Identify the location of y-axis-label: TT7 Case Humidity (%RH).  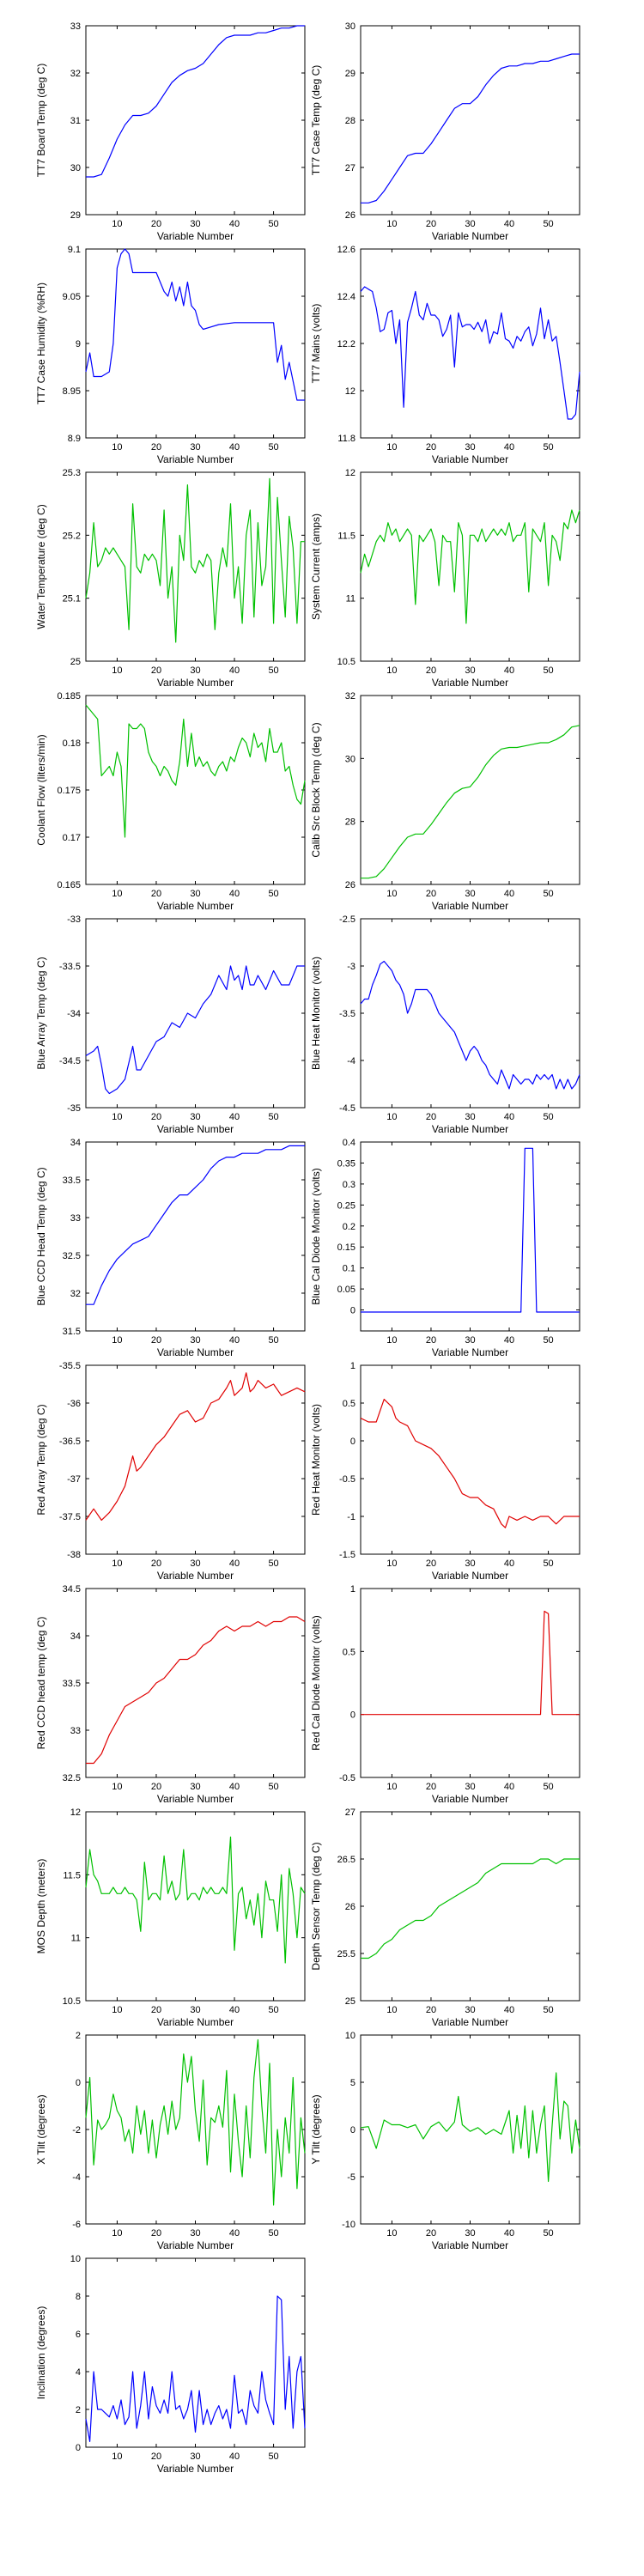
(41, 344).